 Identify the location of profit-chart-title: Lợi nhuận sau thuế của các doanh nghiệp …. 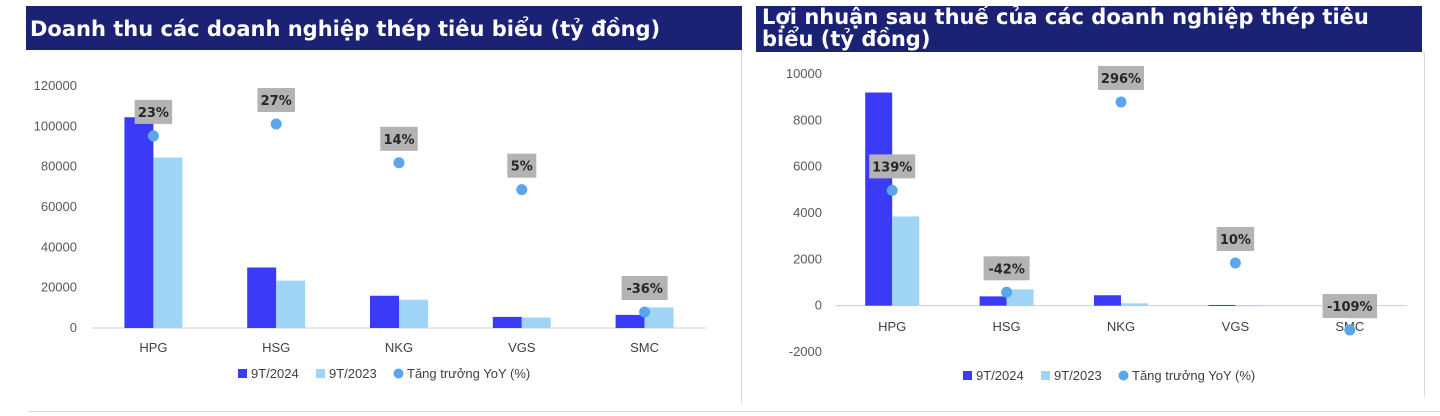
(1065, 28).